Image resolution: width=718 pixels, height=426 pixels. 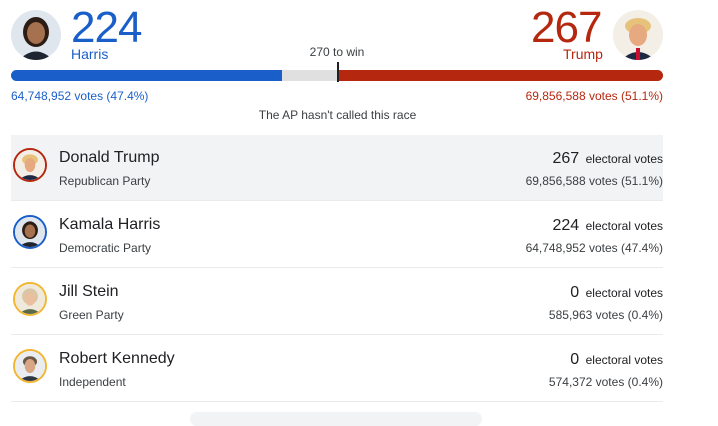 What do you see at coordinates (30, 366) in the screenshot?
I see `kennedy-avatar-small` at bounding box center [30, 366].